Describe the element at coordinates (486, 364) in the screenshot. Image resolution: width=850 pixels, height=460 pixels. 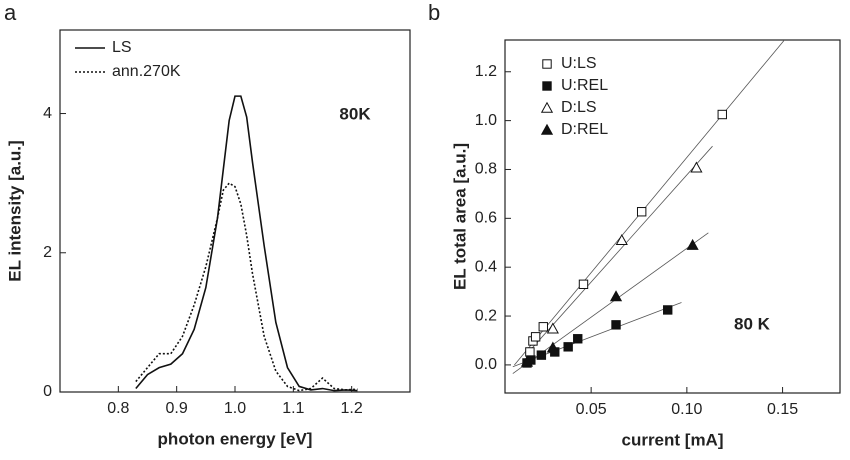
I see `y-tick-label: 0.0` at that location.